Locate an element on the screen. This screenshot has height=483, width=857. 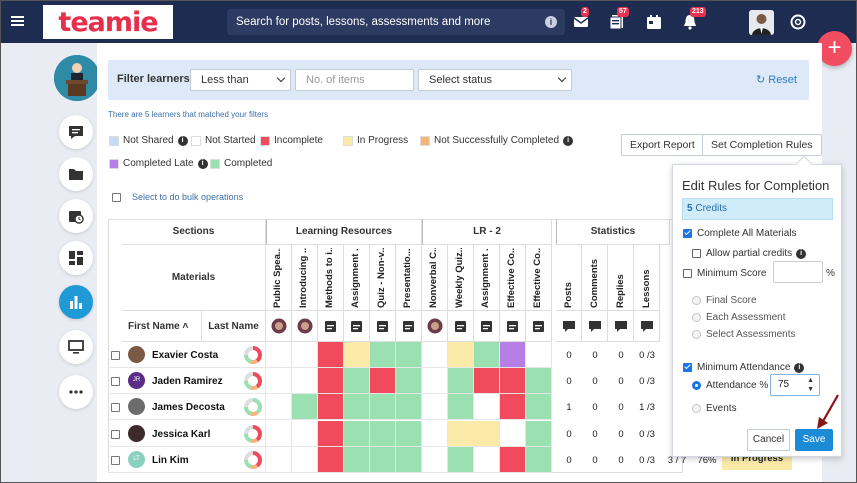
rail-schedule-button is located at coordinates (76, 216).